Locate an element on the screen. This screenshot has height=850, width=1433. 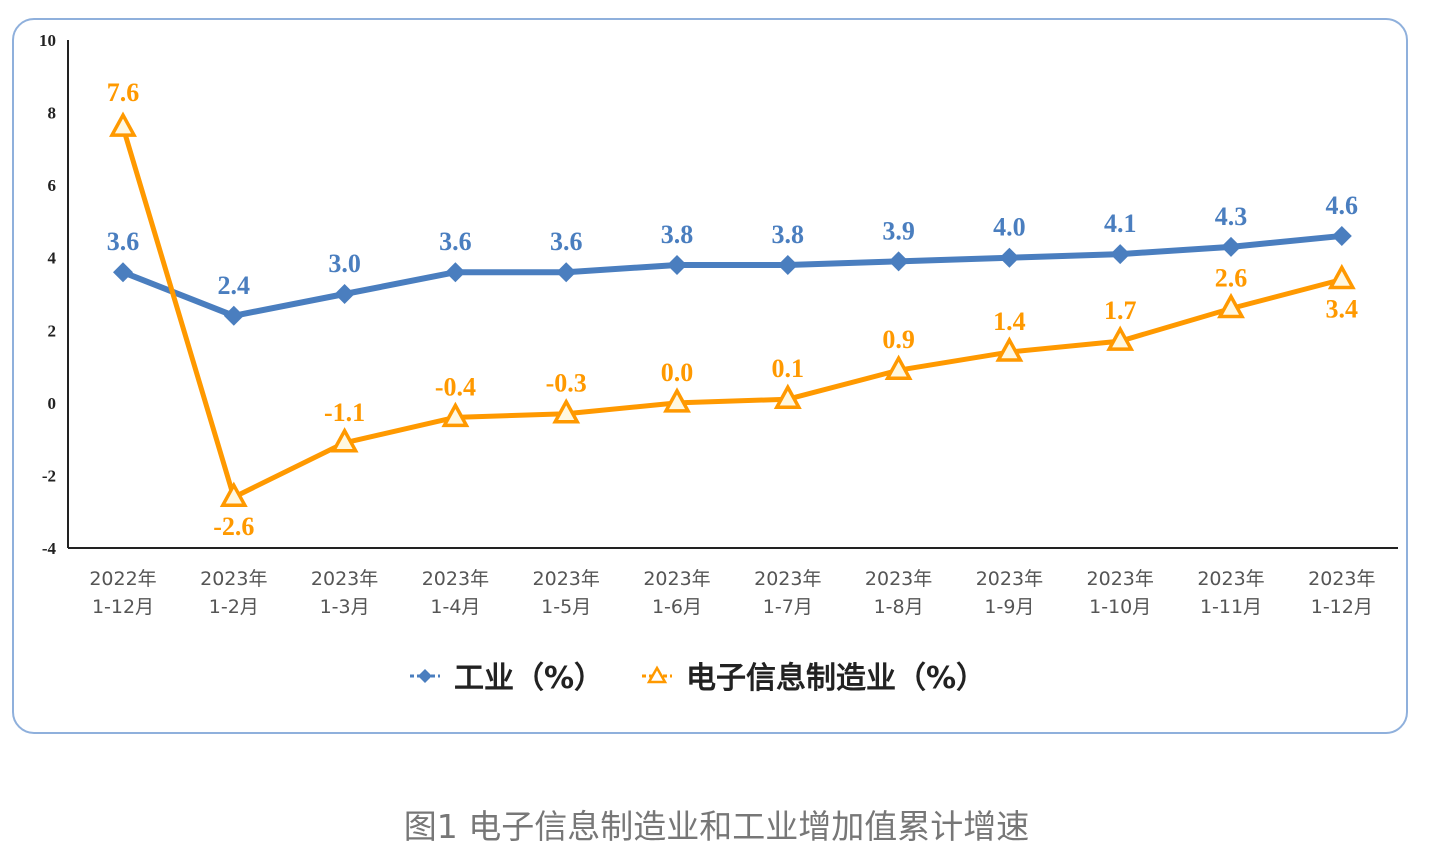
x-tick-label: 2022年 is located at coordinates (122, 579).